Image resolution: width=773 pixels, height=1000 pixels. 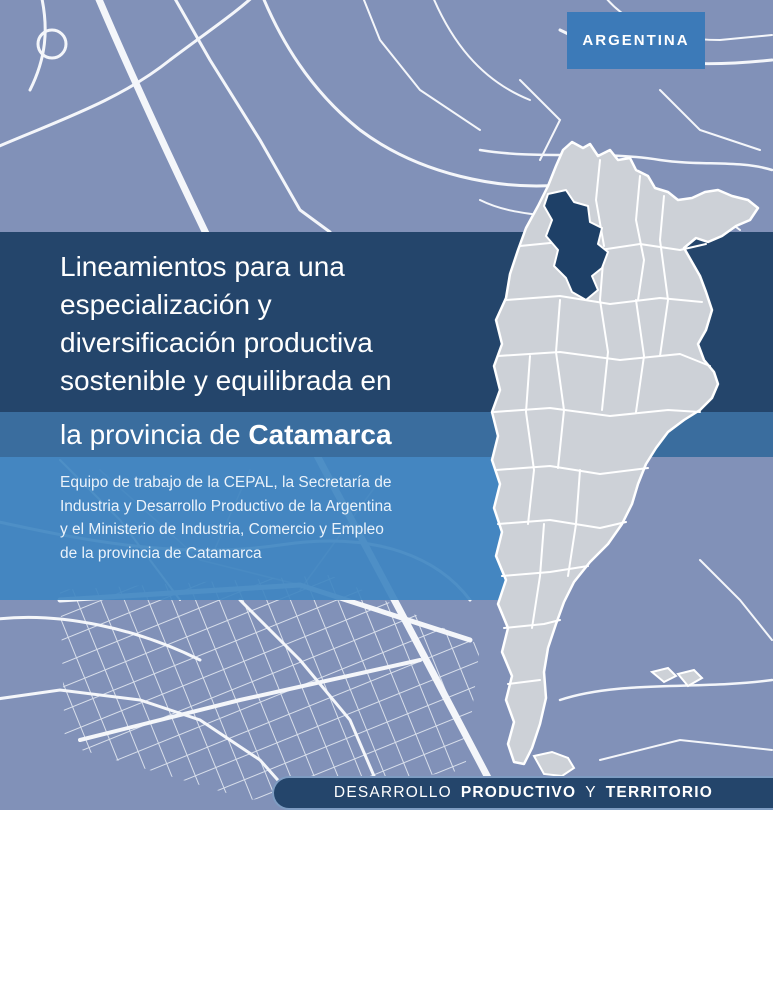 I want to click on title-line: Lineamientos para una, so click(x=202, y=266).